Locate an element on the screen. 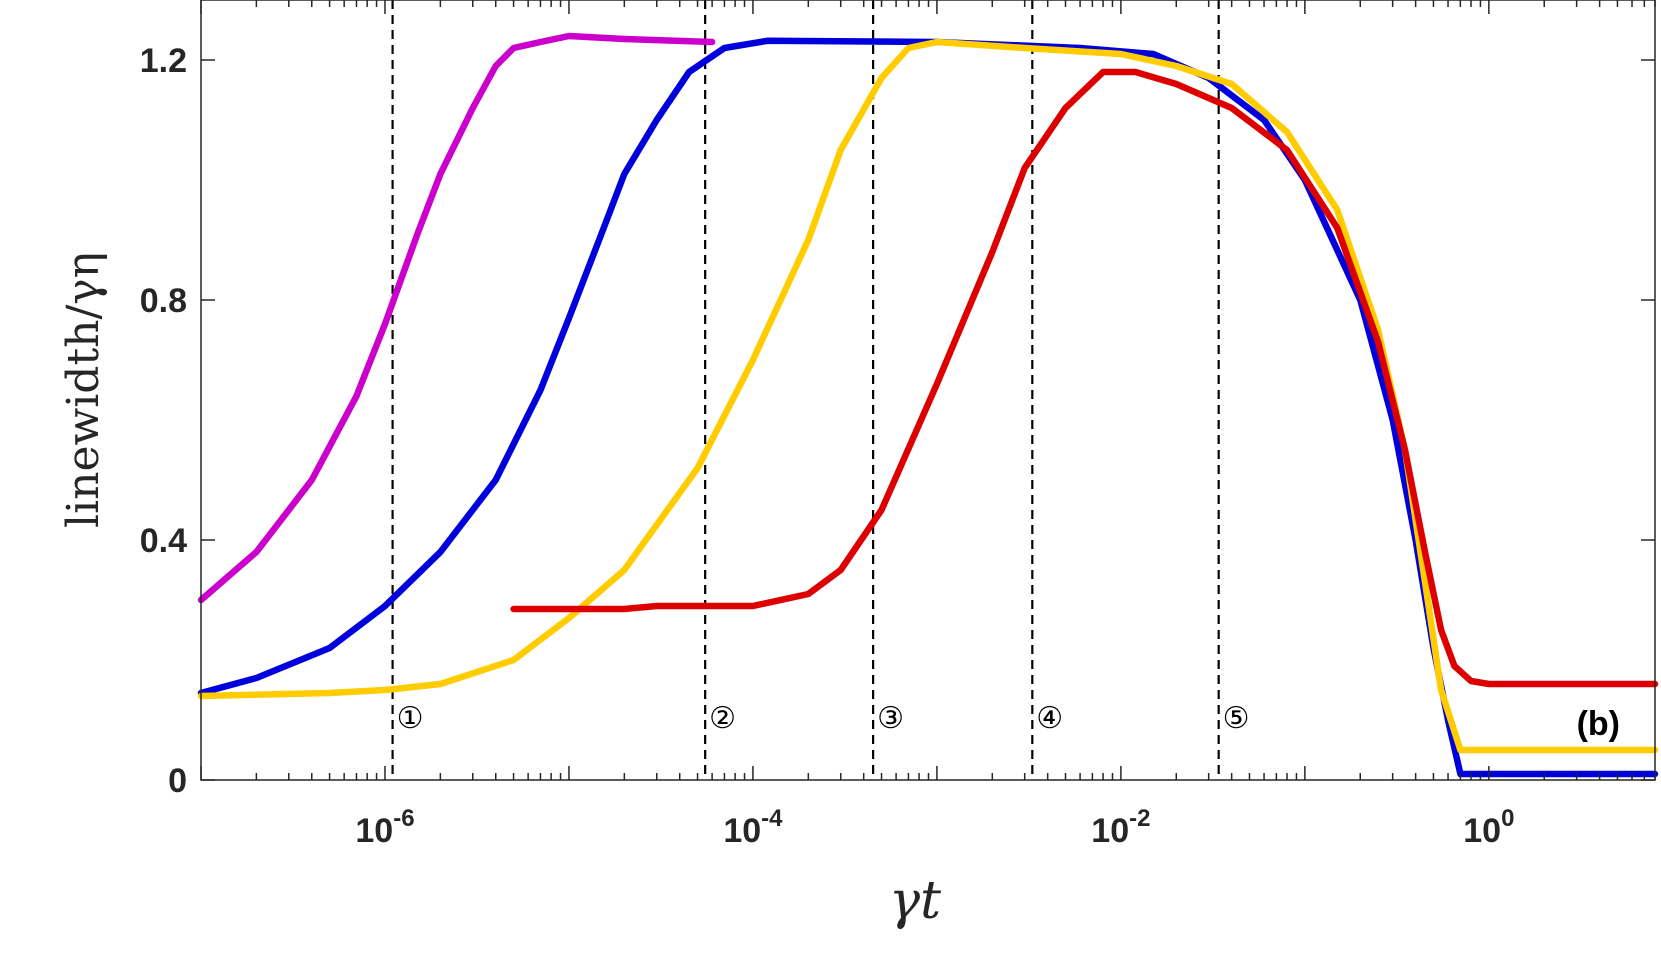 This screenshot has width=1661, height=969. vline-label-3: ③ is located at coordinates (890, 718).